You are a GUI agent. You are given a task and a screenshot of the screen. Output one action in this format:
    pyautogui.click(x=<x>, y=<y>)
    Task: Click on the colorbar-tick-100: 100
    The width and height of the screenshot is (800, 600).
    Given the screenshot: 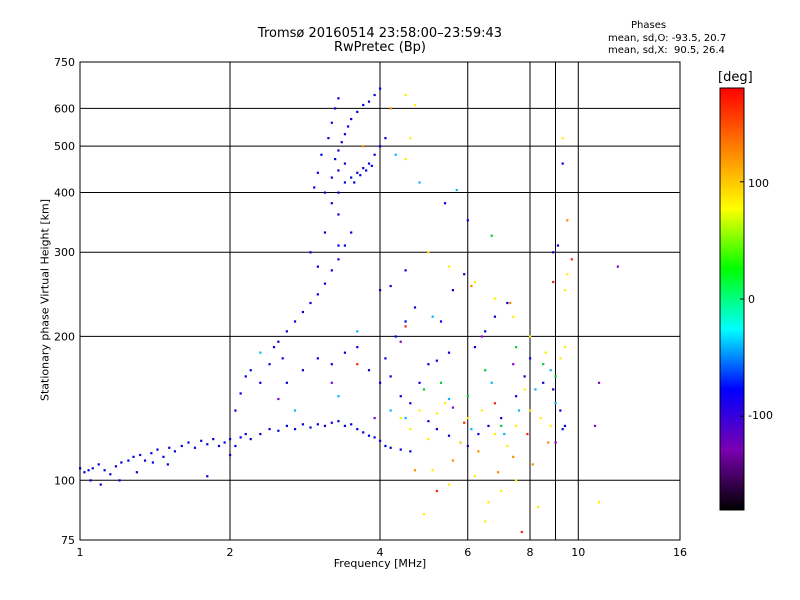 What is the action you would take?
    pyautogui.click(x=758, y=183)
    